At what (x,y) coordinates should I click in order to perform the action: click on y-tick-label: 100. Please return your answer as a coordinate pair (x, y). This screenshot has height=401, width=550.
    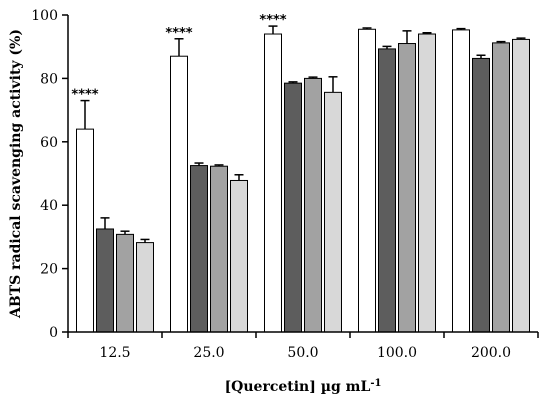
    Looking at the image, I should click on (44, 16).